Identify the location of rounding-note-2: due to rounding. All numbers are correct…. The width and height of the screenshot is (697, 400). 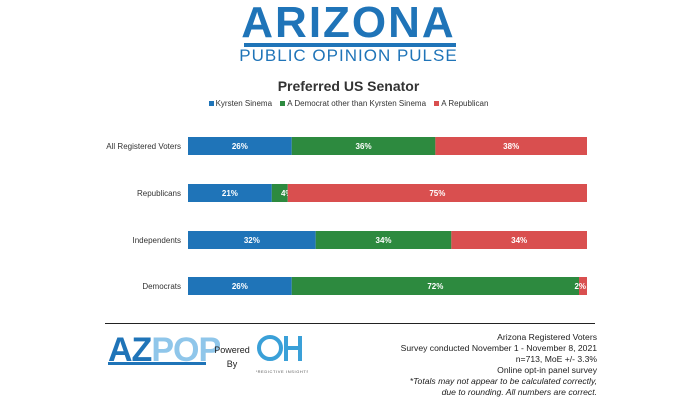
(499, 392).